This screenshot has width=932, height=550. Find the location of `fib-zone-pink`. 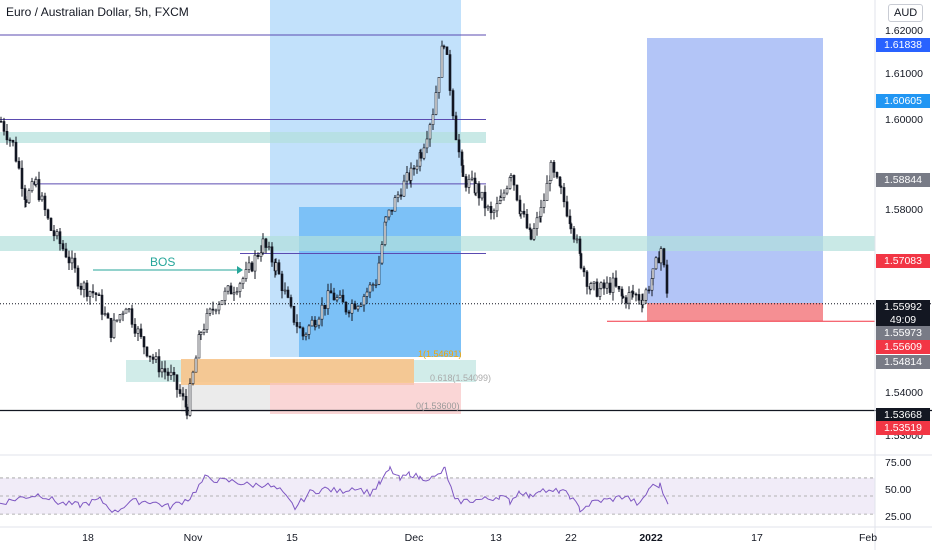

fib-zone-pink is located at coordinates (365, 398).